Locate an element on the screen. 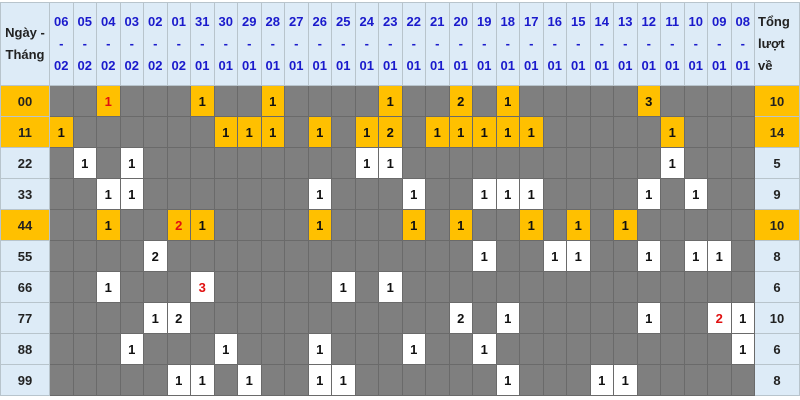  header-total-line: về is located at coordinates (765, 65).